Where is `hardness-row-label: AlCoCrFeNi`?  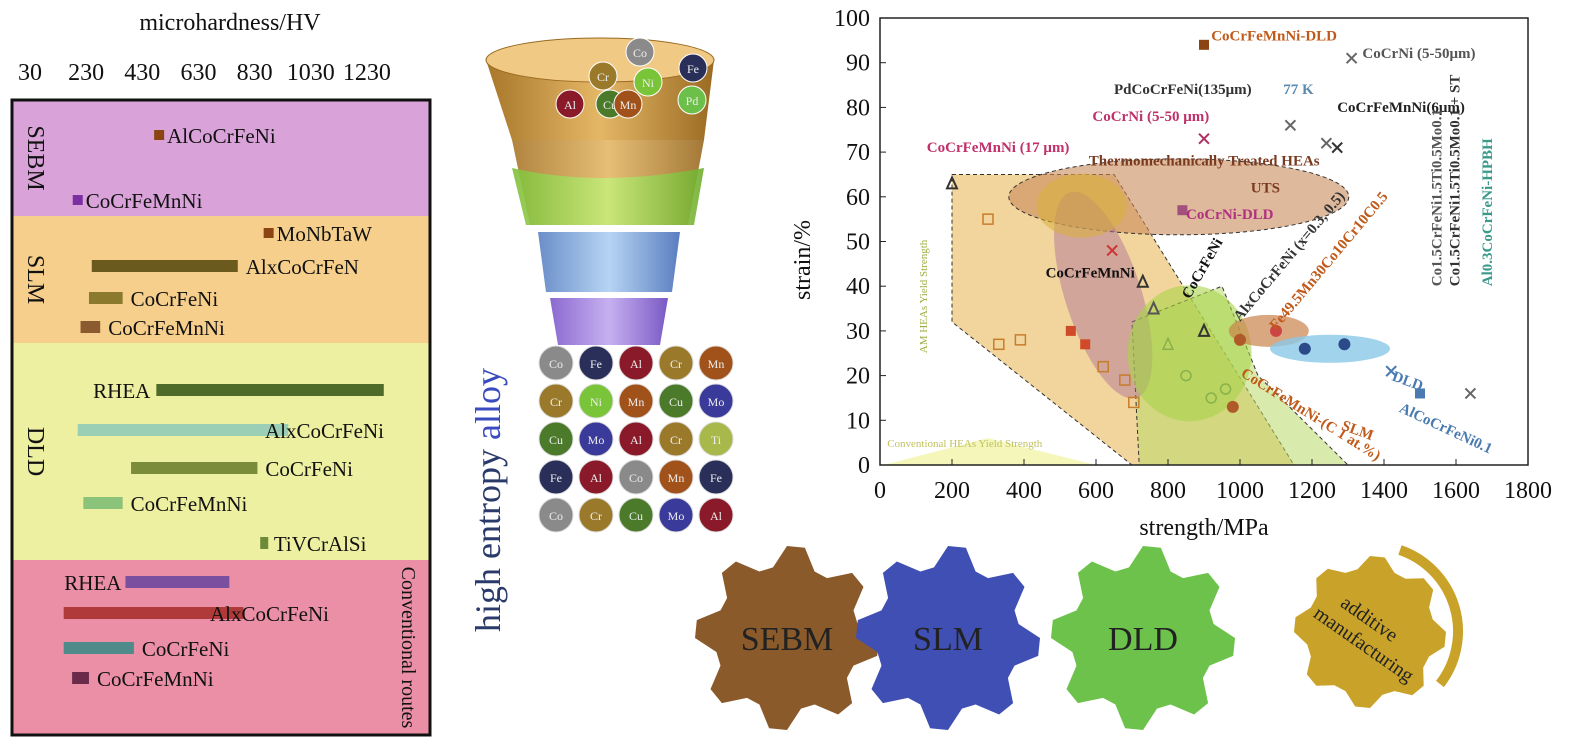
hardness-row-label: AlCoCrFeNi is located at coordinates (221, 136).